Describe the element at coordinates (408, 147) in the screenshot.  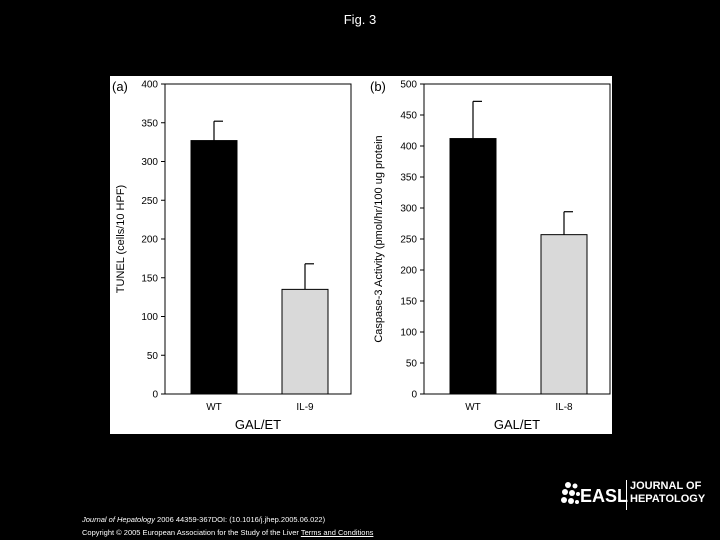
I see `panel-2-ytick-label: 400` at that location.